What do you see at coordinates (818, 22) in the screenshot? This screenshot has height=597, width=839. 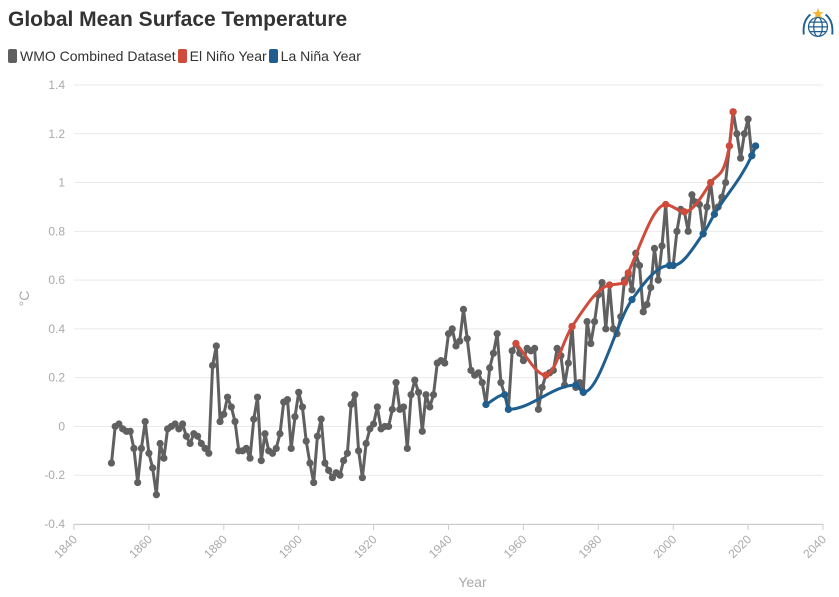 I see `wmo-emblem-icon` at bounding box center [818, 22].